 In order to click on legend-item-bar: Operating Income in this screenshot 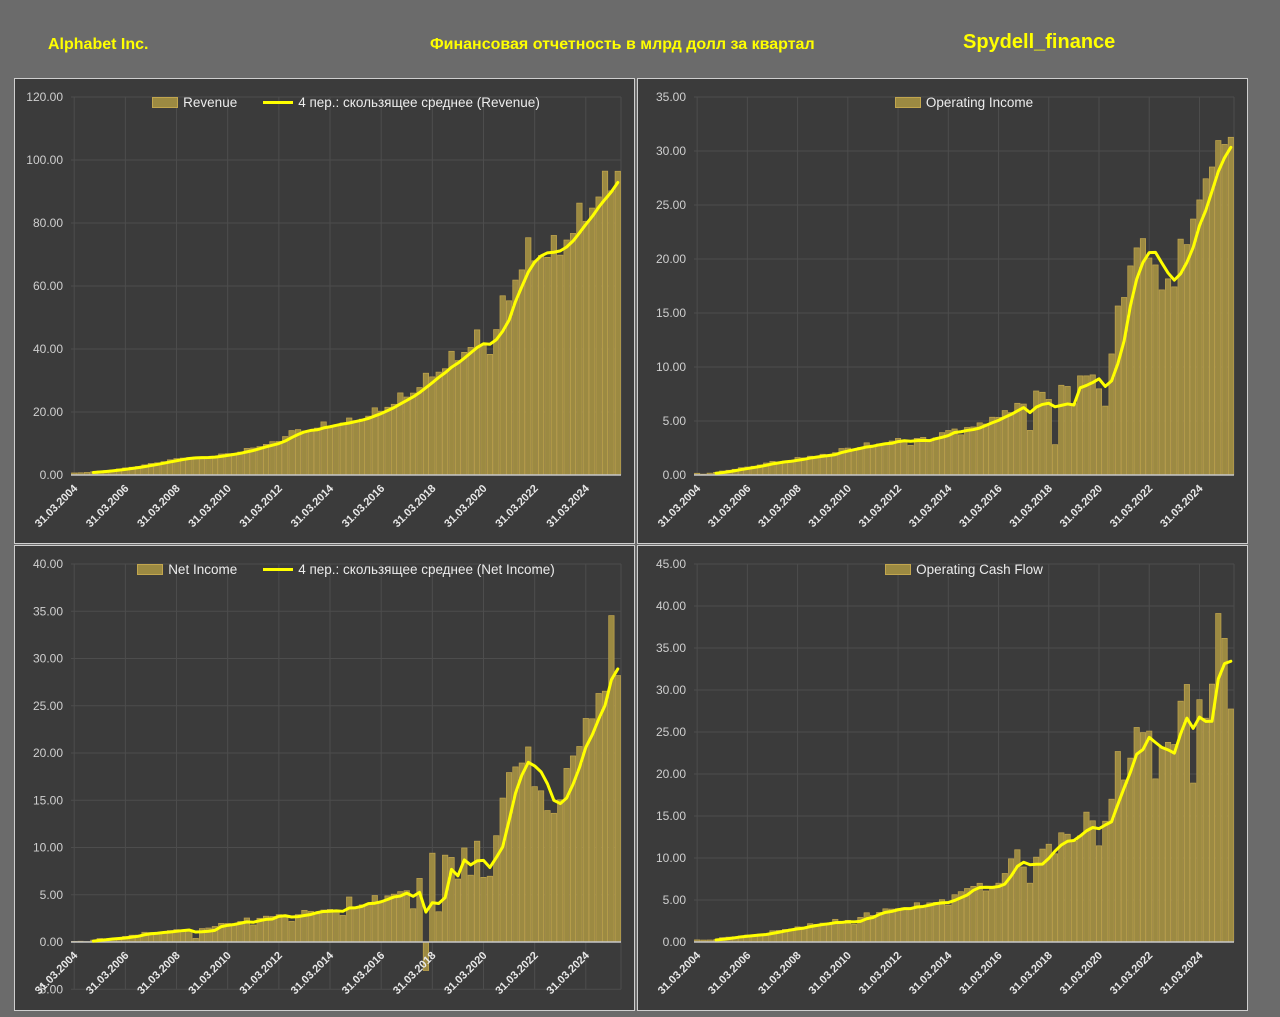, I will do `click(964, 102)`.